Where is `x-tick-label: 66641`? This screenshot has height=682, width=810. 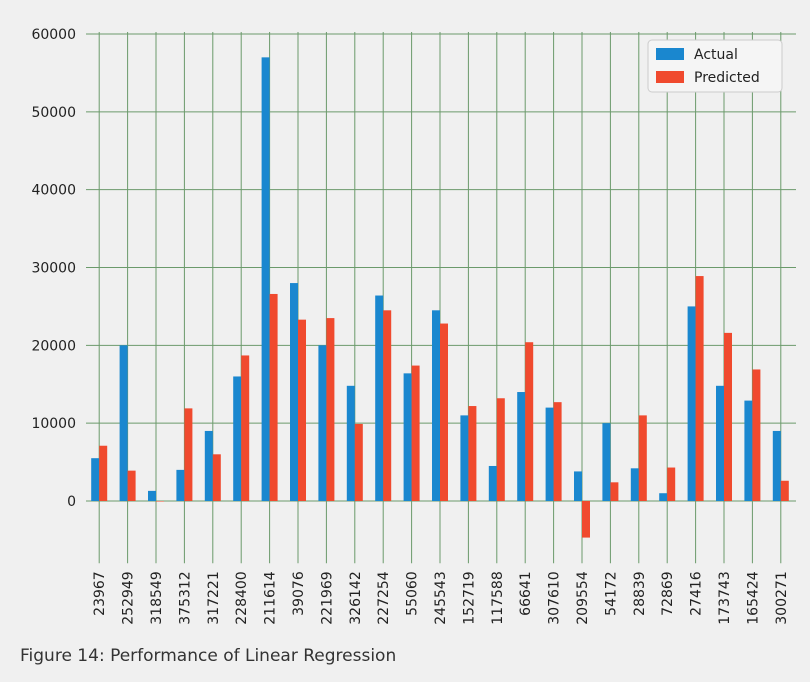 x-tick-label: 66641 is located at coordinates (526, 593).